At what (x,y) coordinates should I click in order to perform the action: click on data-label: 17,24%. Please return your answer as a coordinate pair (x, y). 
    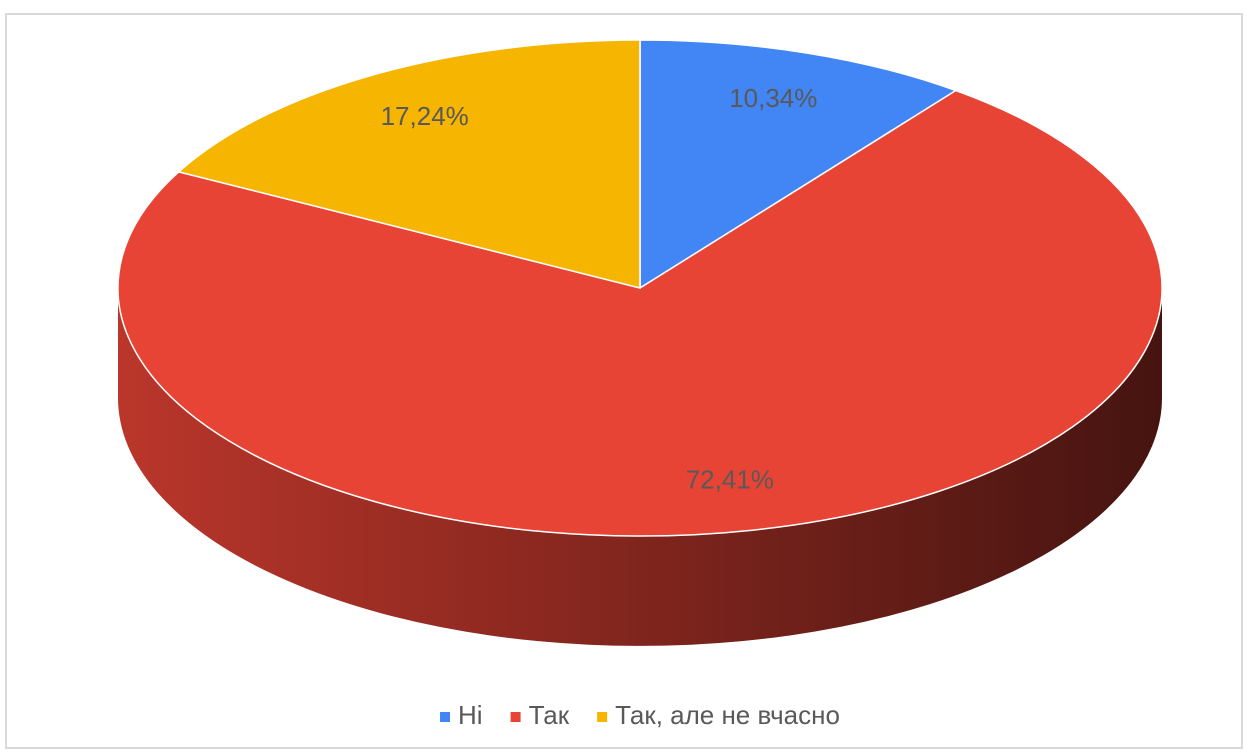
    Looking at the image, I should click on (425, 116).